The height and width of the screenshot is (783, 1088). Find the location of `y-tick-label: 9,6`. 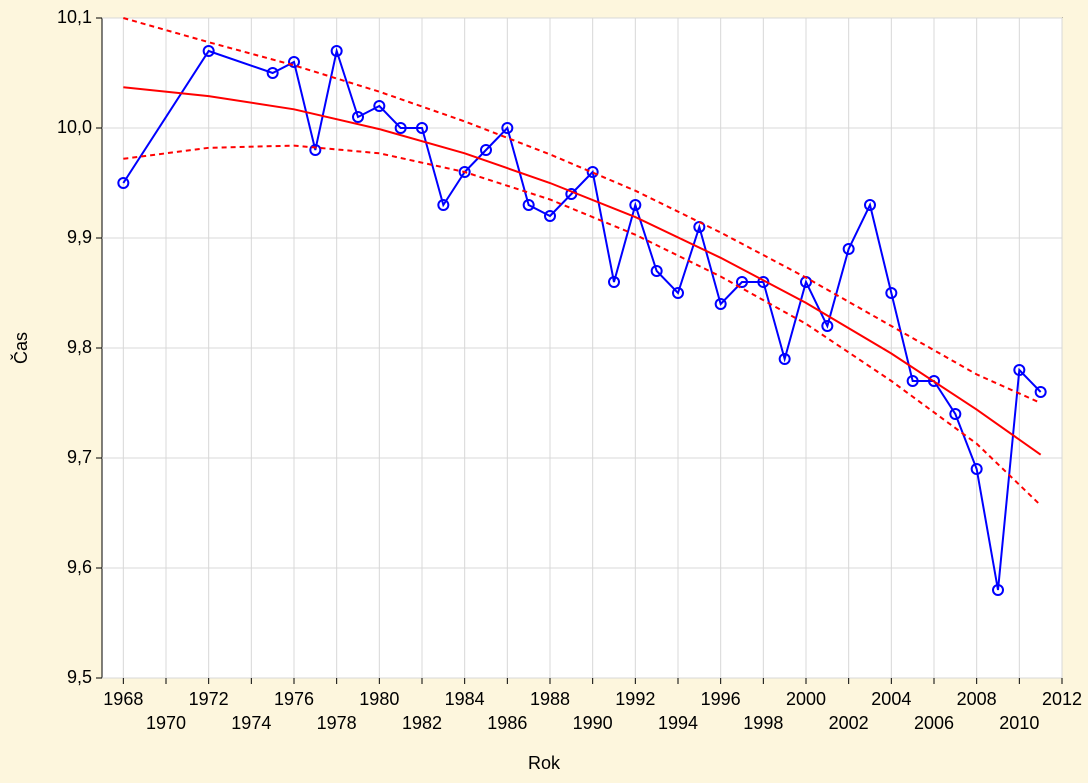

y-tick-label: 9,6 is located at coordinates (79, 567).